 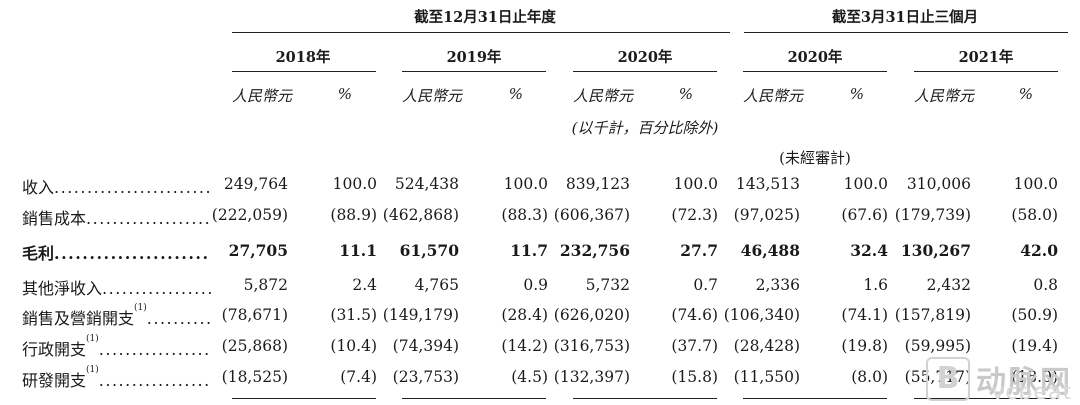 I want to click on percent-cell: 32.4, so click(x=869, y=250).